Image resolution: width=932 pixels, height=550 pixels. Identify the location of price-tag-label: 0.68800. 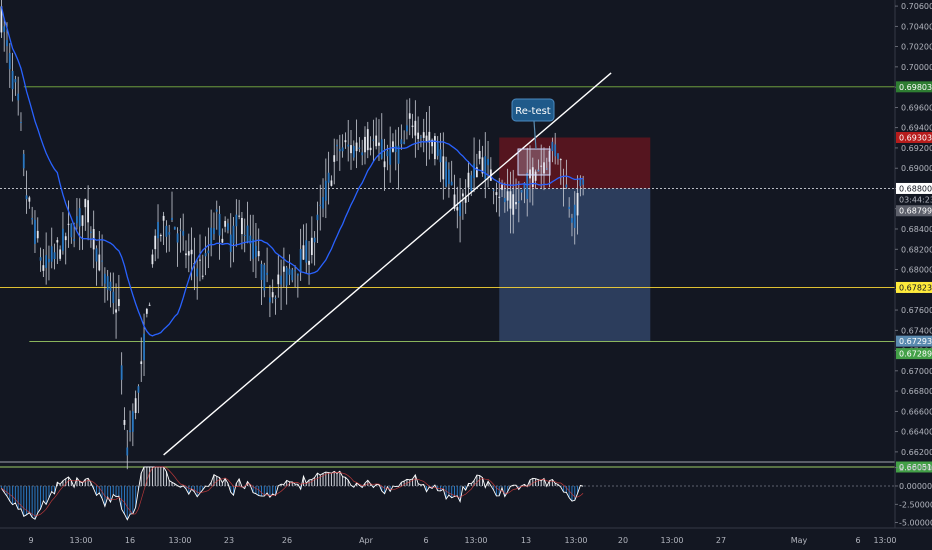
(915, 188).